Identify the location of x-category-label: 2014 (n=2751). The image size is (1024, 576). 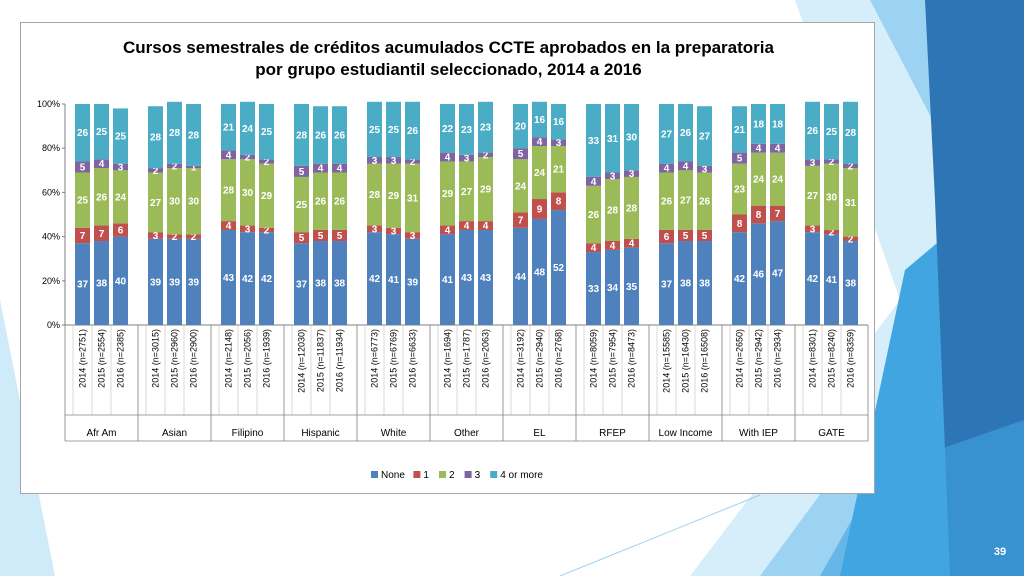
(83, 358).